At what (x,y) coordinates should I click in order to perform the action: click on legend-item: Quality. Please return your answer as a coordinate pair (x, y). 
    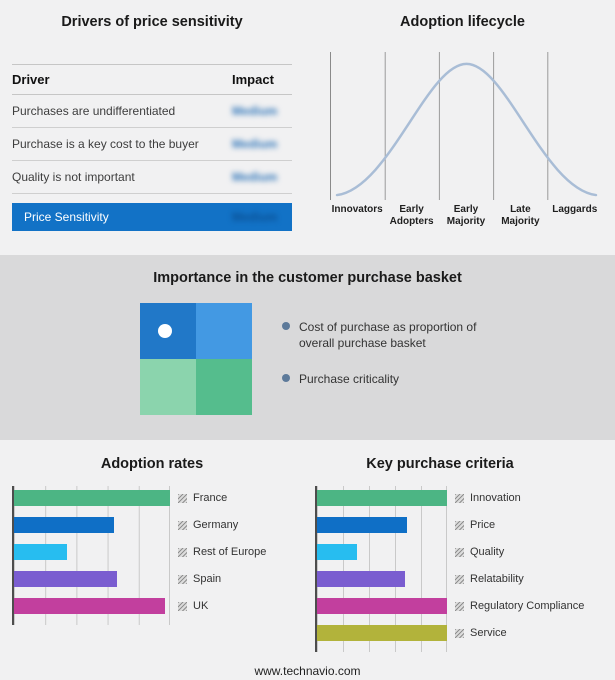
    Looking at the image, I should click on (519, 552).